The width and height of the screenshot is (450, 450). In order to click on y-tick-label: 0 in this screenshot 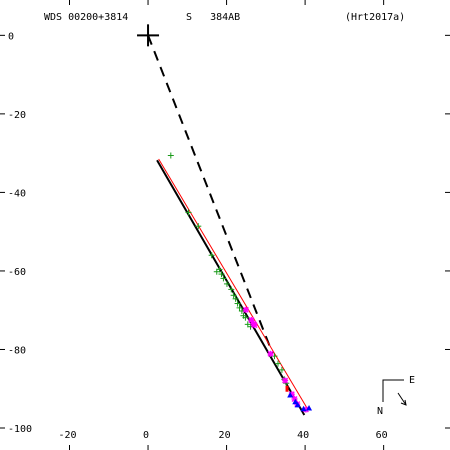, I will do `click(11, 36)`.